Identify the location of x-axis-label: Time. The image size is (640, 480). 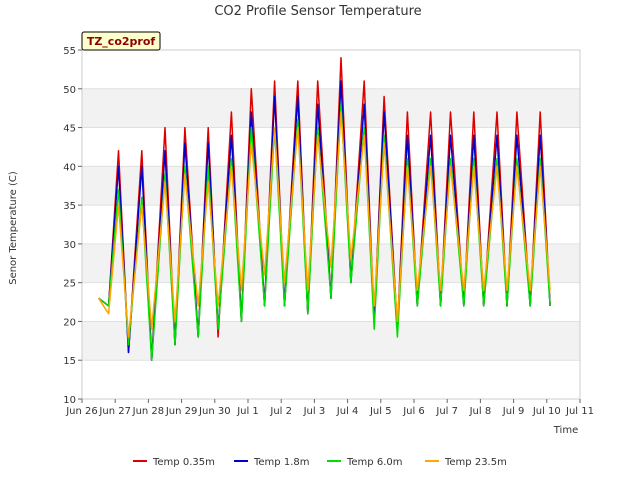
(565, 430).